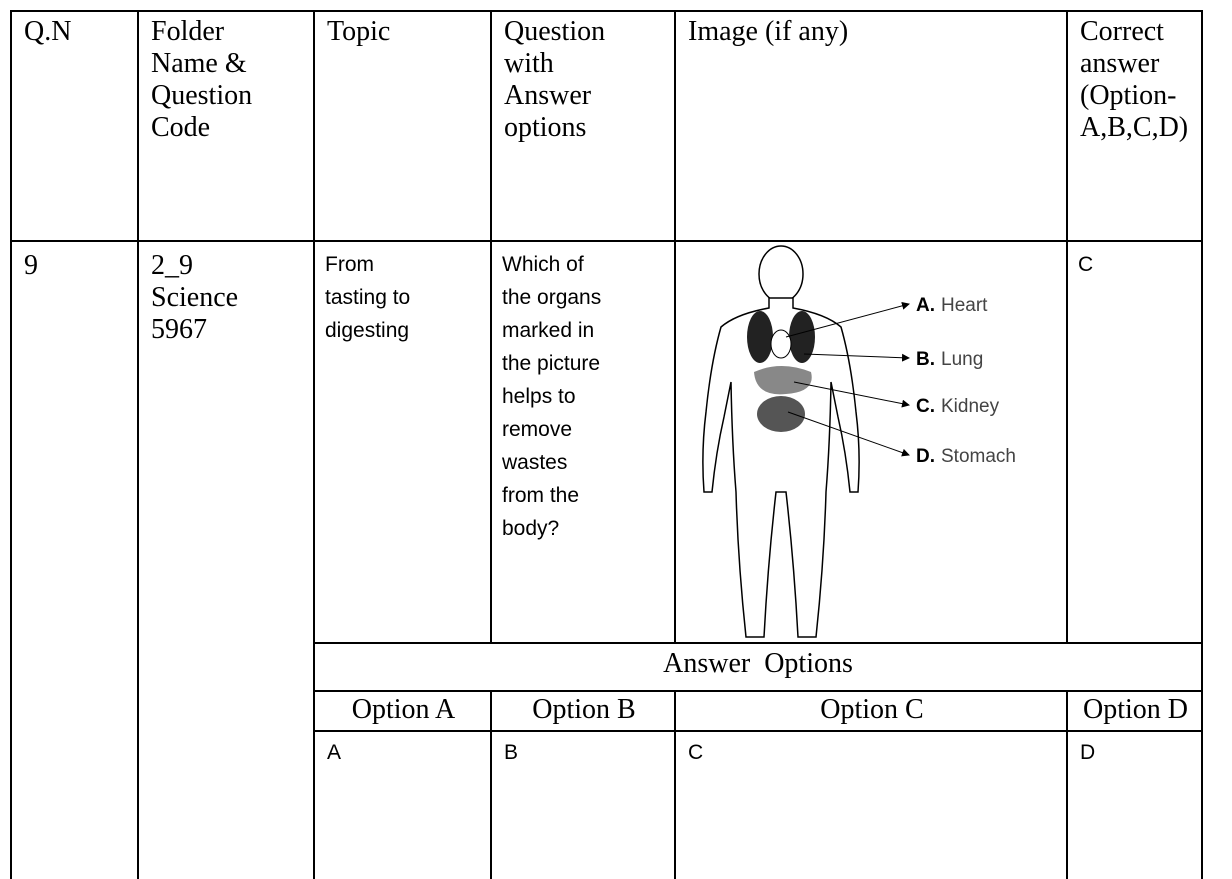  What do you see at coordinates (349, 264) in the screenshot?
I see `text-line: From` at bounding box center [349, 264].